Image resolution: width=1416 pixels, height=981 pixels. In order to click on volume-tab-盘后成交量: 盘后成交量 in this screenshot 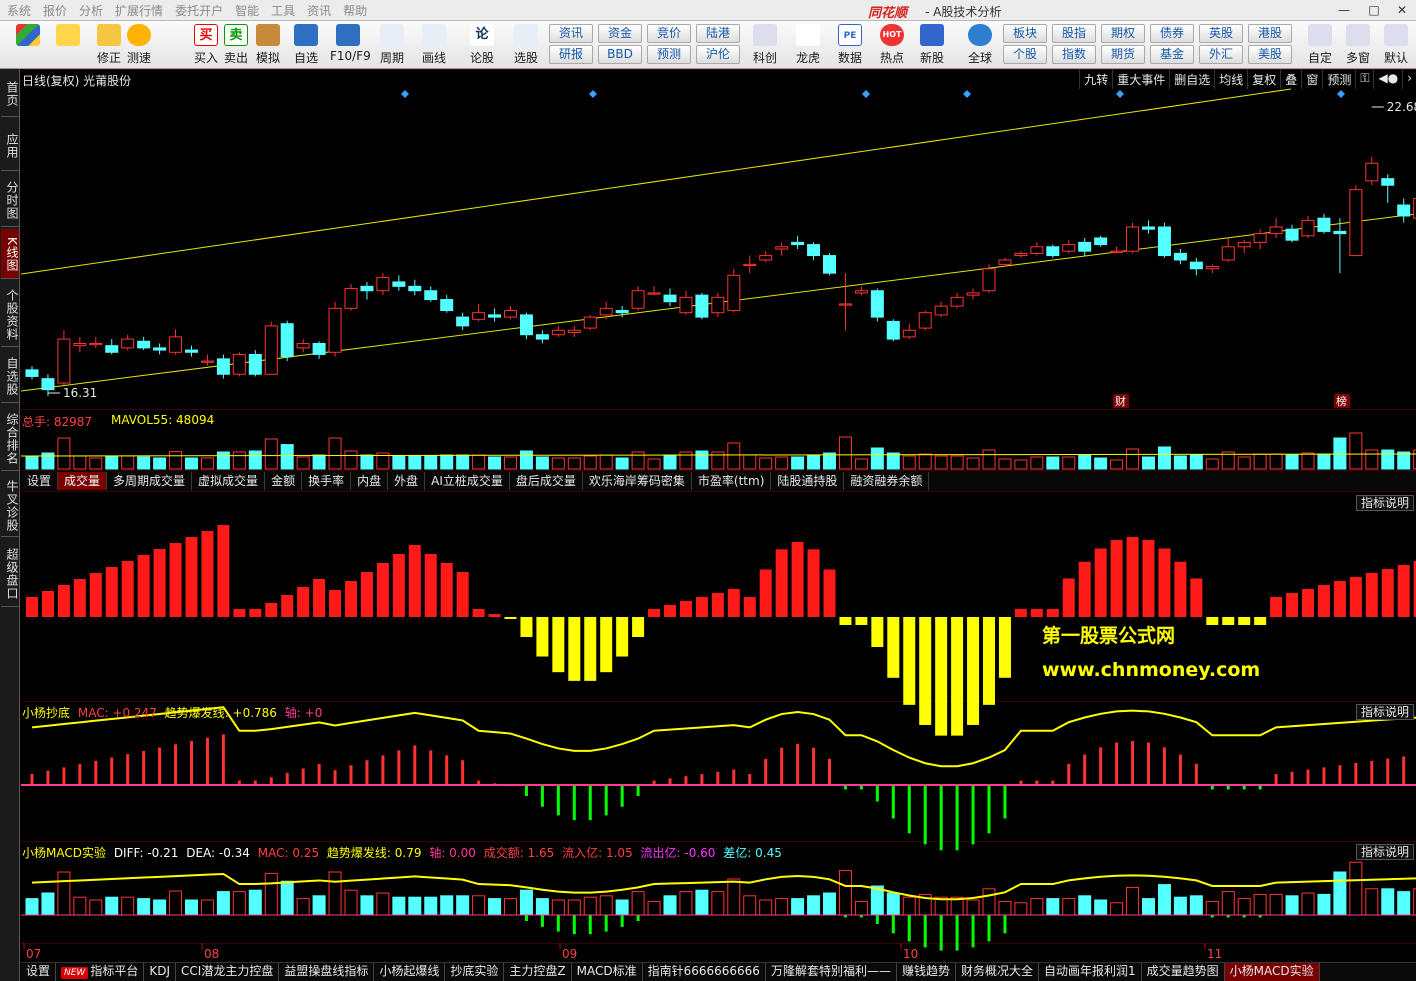, I will do `click(546, 481)`.